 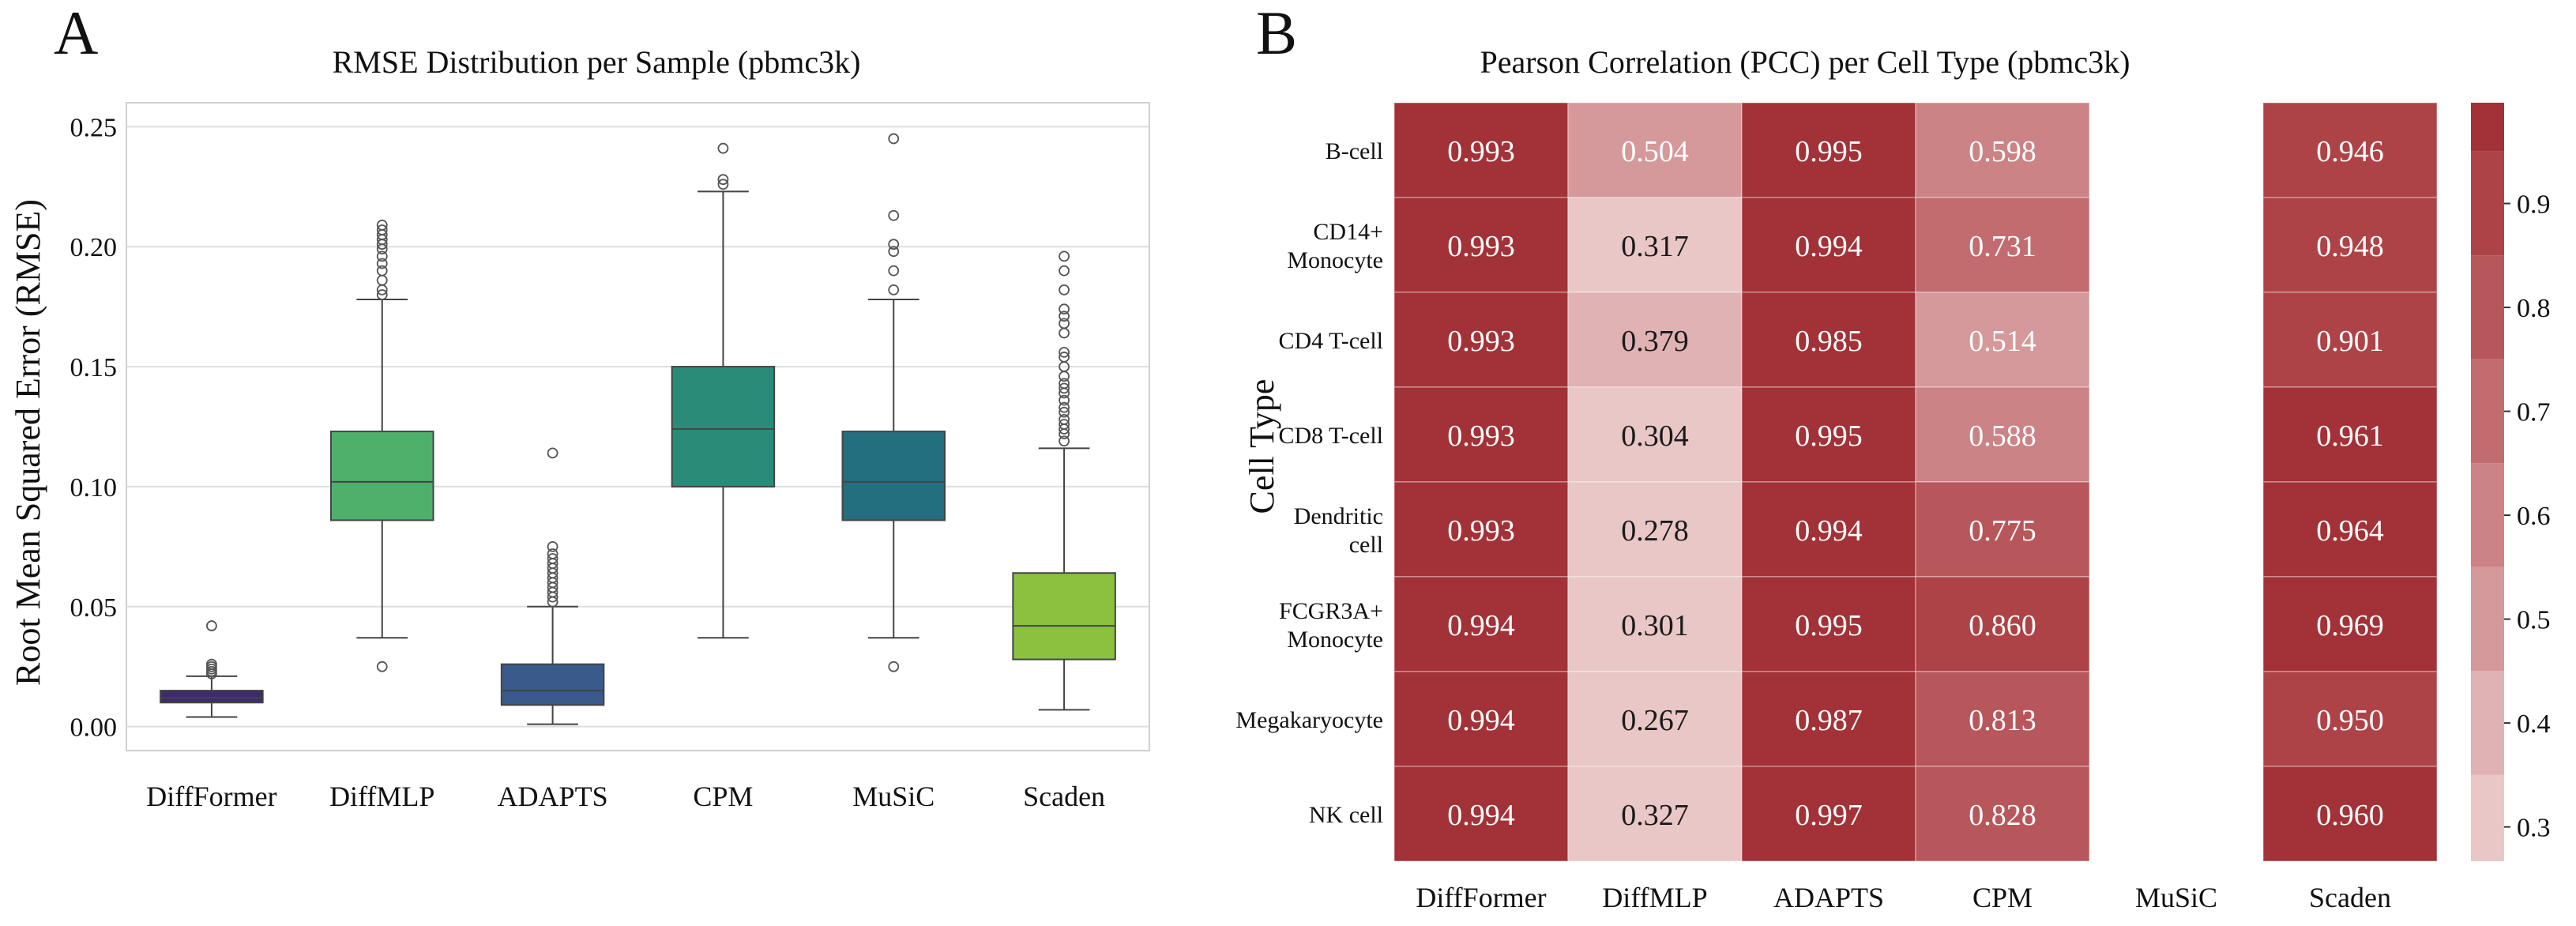 What do you see at coordinates (211, 796) in the screenshot?
I see `x-tick-label: DiffFormer` at bounding box center [211, 796].